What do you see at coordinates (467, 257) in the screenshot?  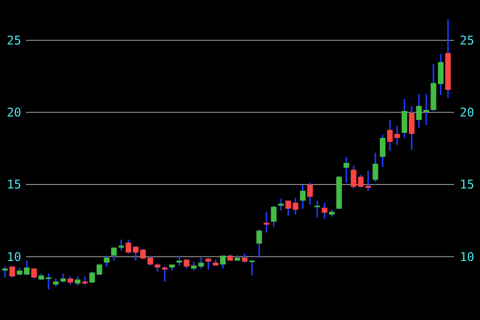 I see `y2-tick-label: 10` at bounding box center [467, 257].